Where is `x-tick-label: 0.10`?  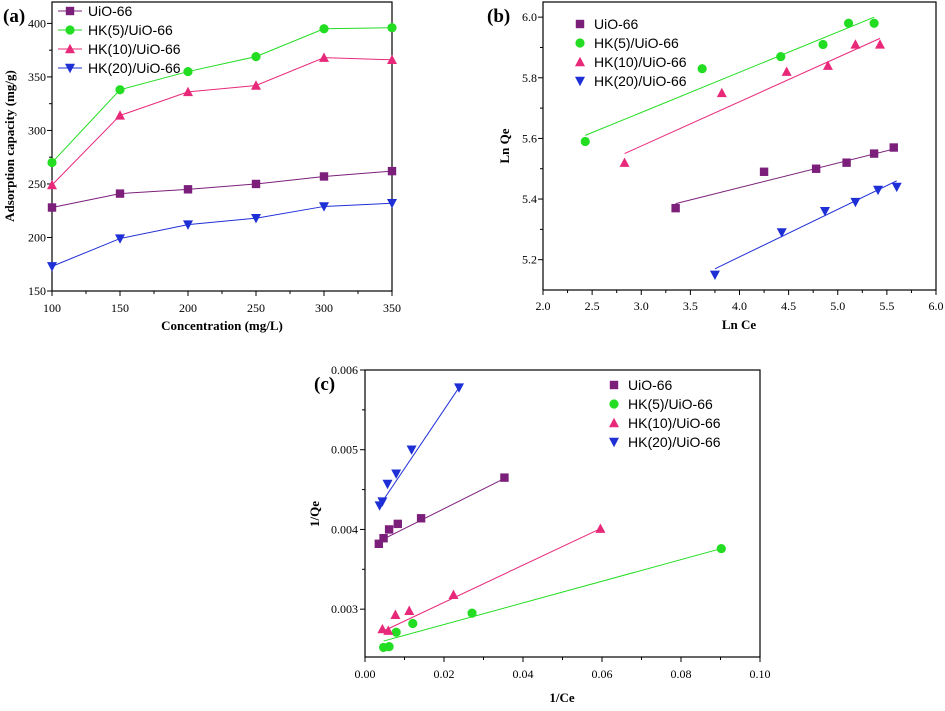 x-tick-label: 0.10 is located at coordinates (760, 674).